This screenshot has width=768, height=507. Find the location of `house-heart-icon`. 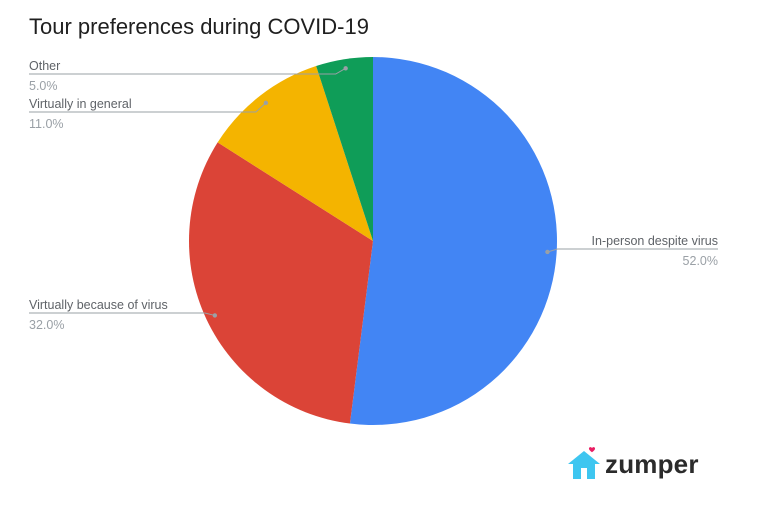

house-heart-icon is located at coordinates (584, 463).